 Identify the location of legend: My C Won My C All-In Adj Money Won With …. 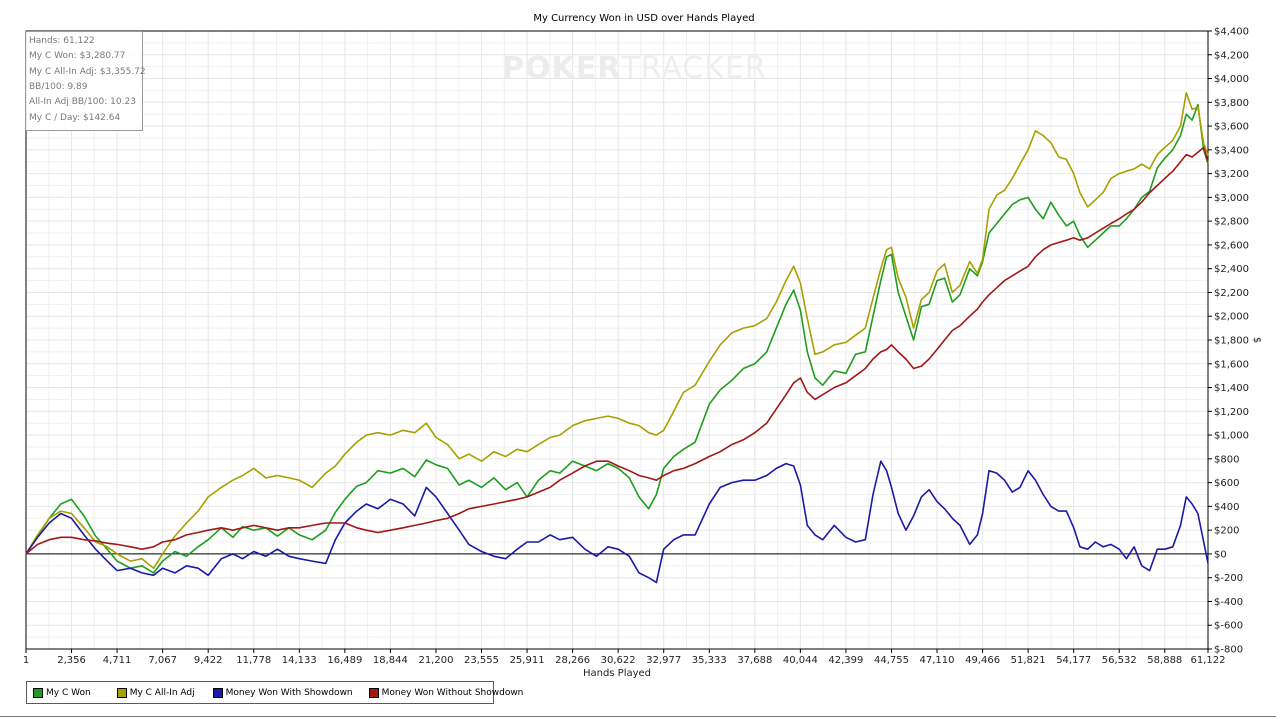
(274, 692).